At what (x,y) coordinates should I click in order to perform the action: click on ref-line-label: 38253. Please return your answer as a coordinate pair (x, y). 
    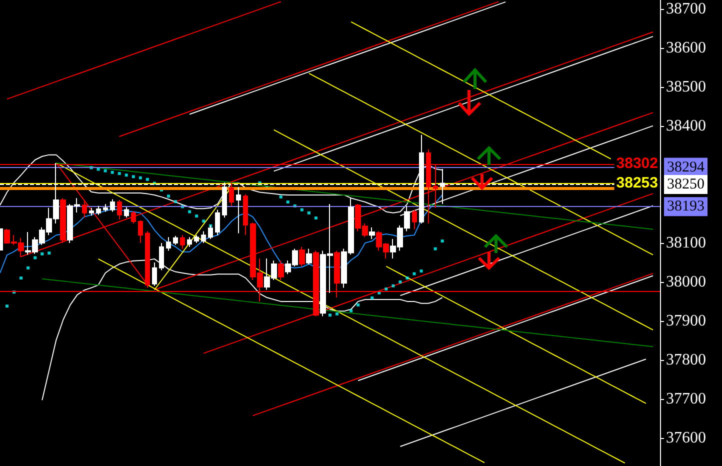
    Looking at the image, I should click on (637, 183).